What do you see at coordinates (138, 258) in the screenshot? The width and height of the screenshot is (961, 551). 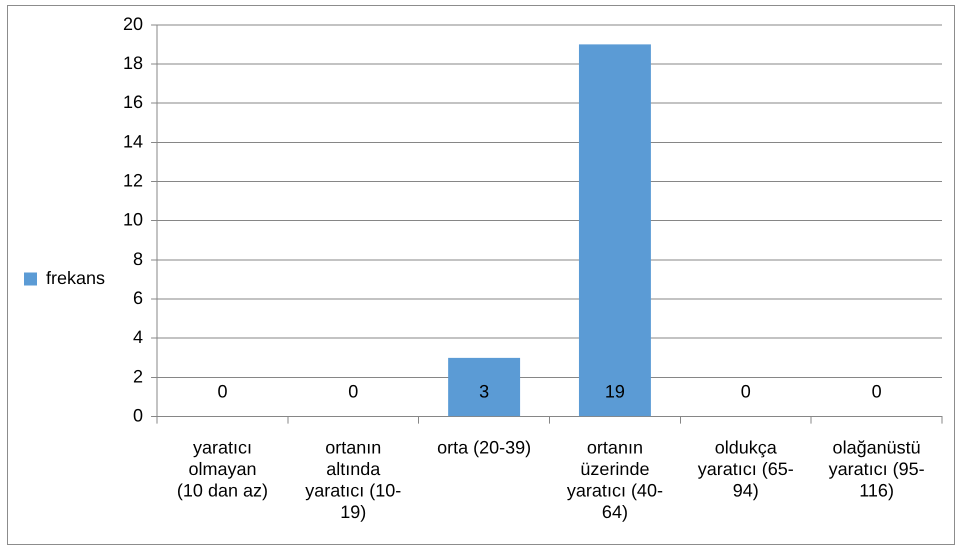 I see `y-tick-label: 8` at bounding box center [138, 258].